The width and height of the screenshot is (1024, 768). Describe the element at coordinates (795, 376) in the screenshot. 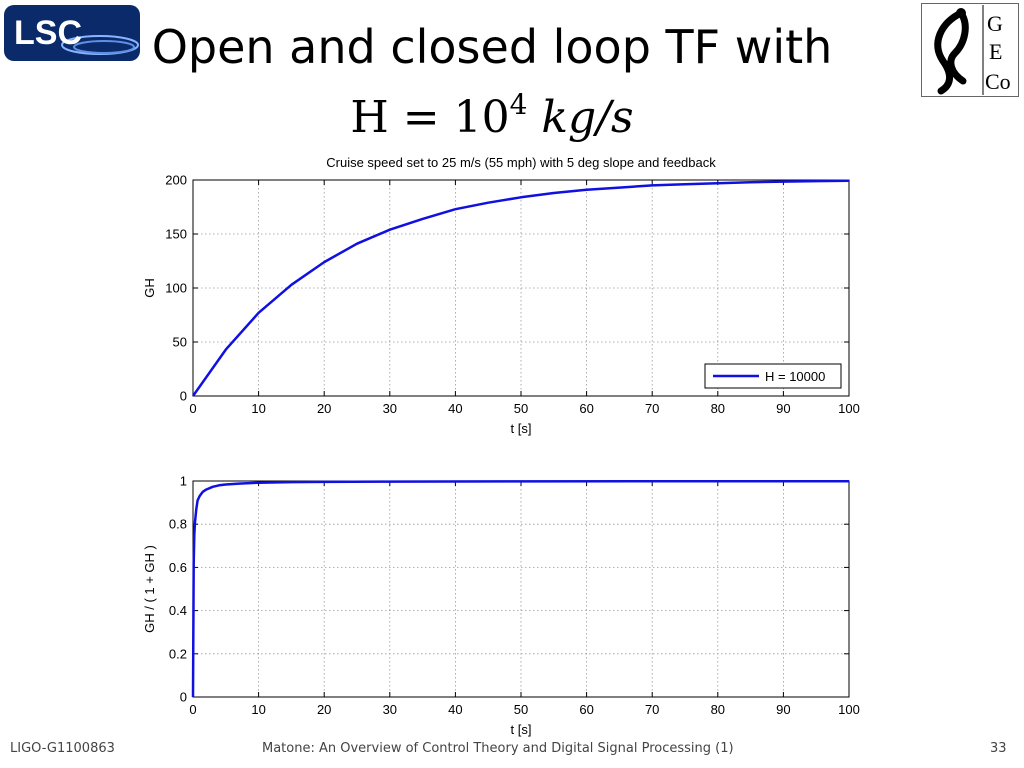

I see `chart-1-legend-label: H = 10000` at that location.